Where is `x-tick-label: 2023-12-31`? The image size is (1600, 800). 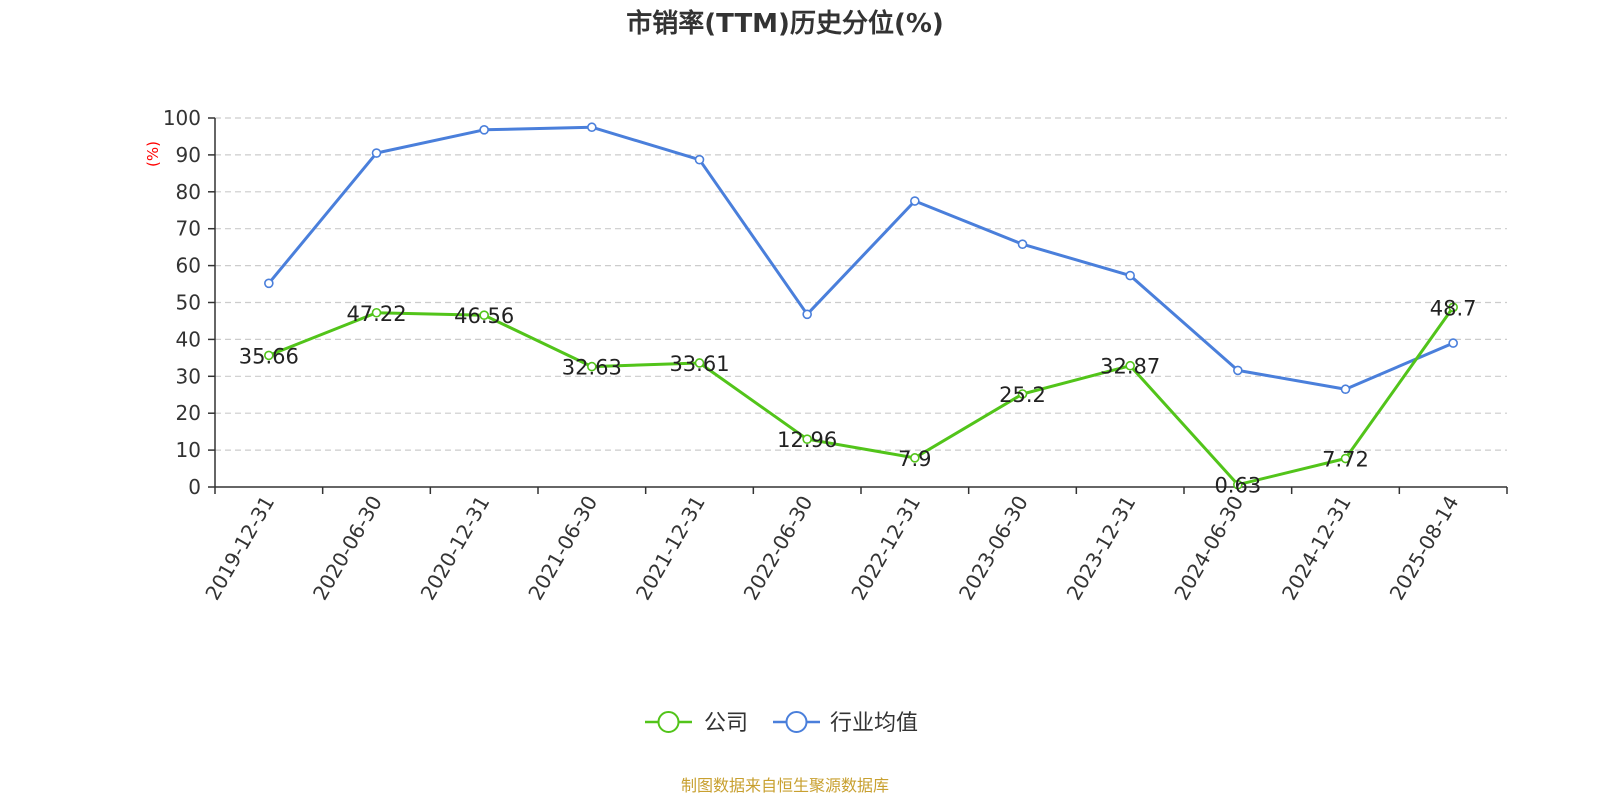
x-tick-label: 2023-12-31 is located at coordinates (1101, 548).